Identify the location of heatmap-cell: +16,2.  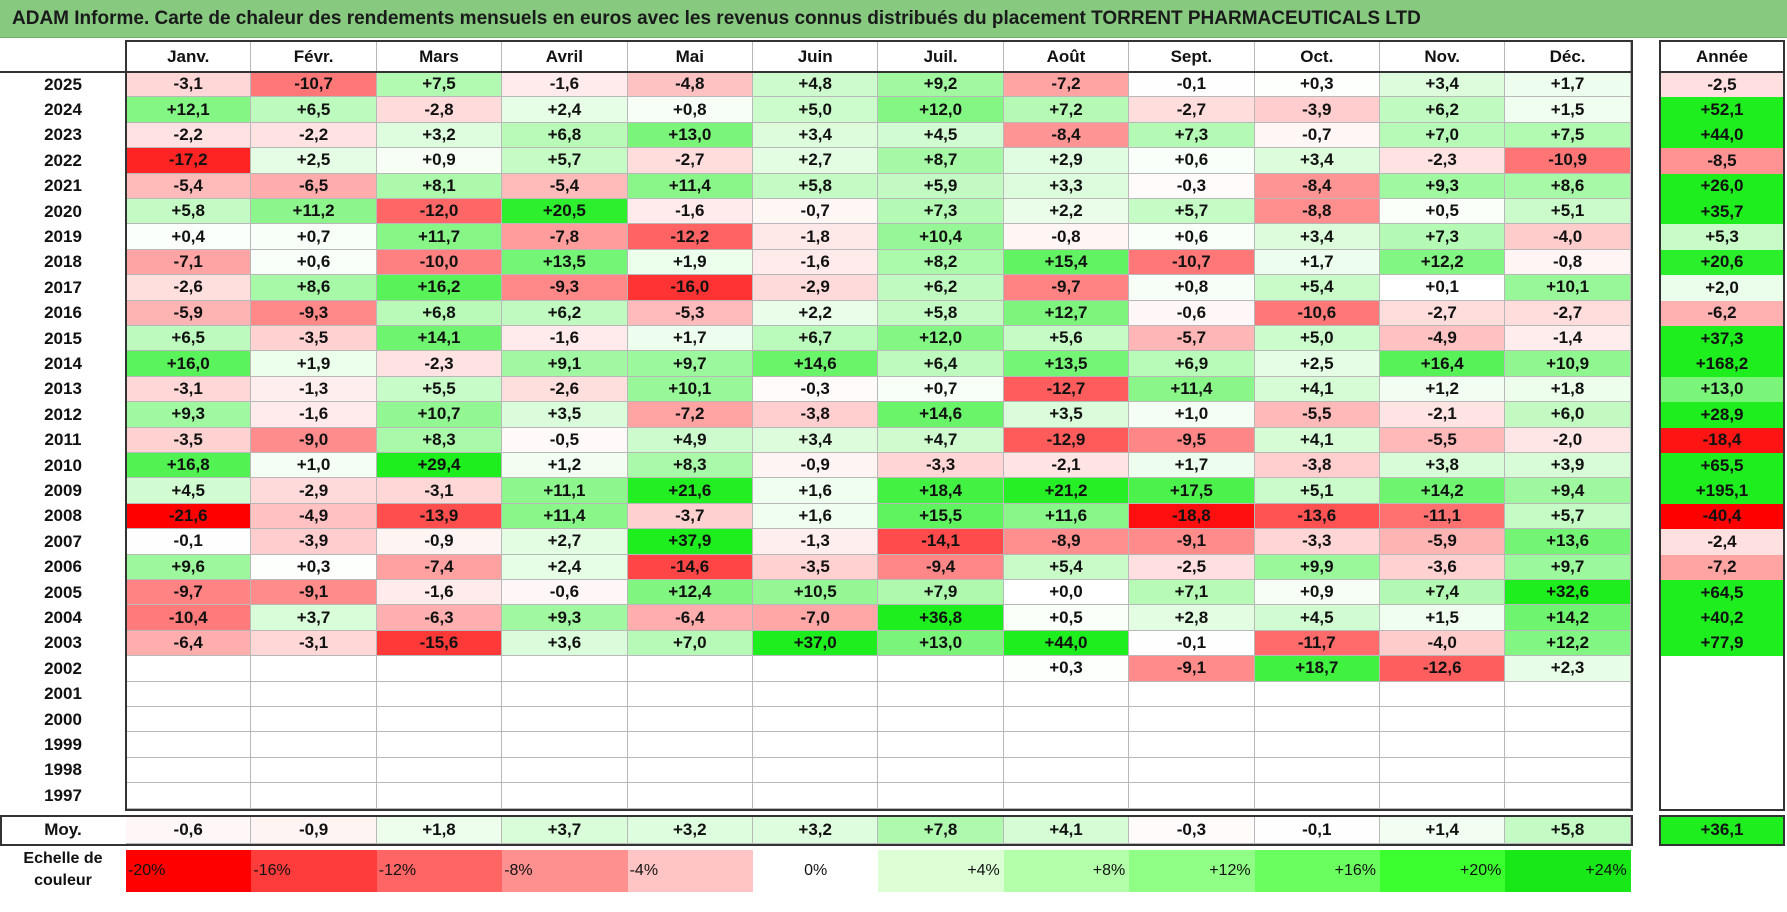
(439, 288).